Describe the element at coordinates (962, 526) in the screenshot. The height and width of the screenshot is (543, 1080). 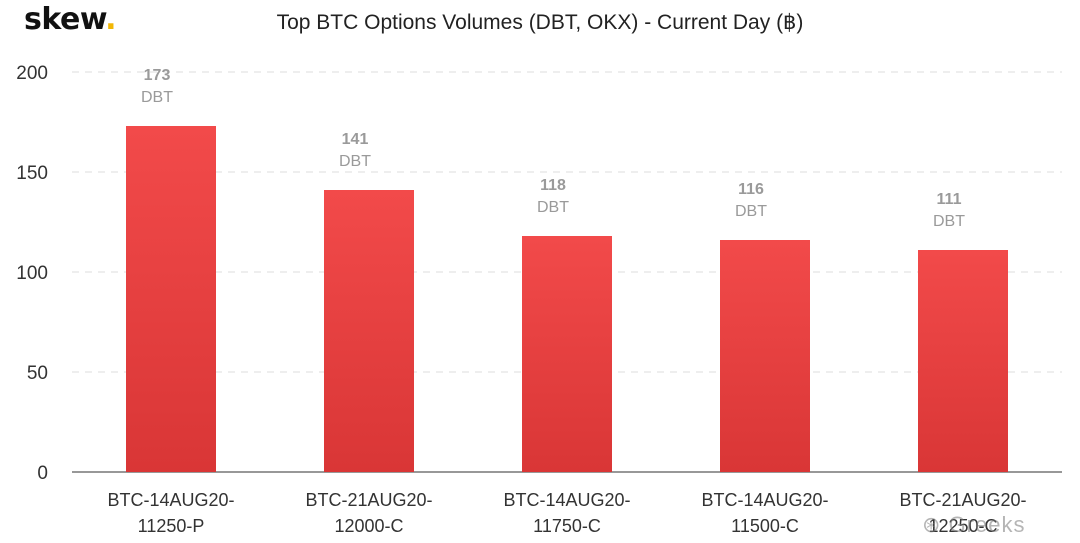
I see `x-tick-label: 12250-C` at that location.